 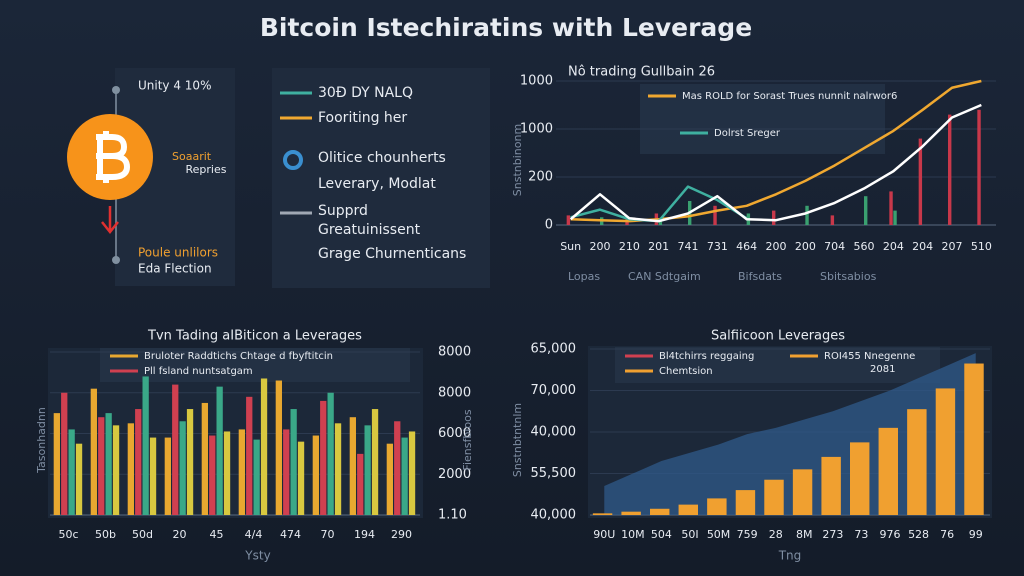 I want to click on legend-item: Grage Churnenticans, so click(x=392, y=254).